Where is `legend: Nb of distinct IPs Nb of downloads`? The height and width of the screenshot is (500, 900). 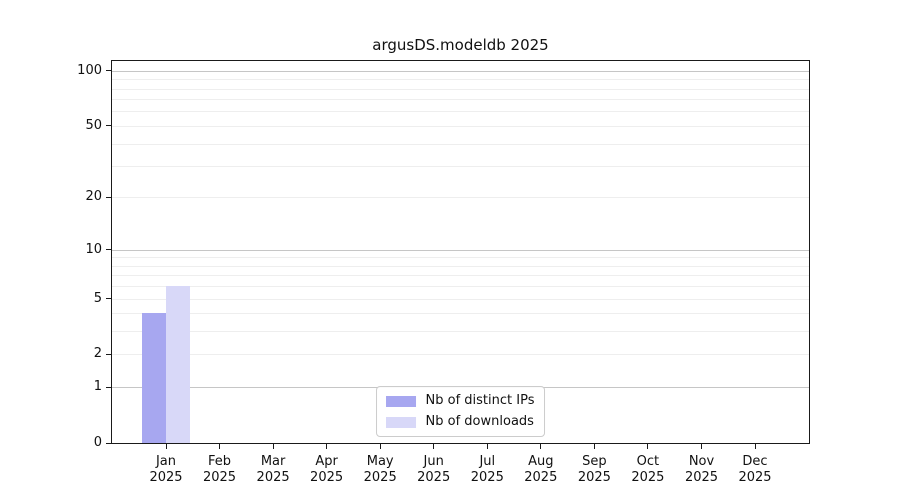
legend: Nb of distinct IPs Nb of downloads is located at coordinates (460, 411).